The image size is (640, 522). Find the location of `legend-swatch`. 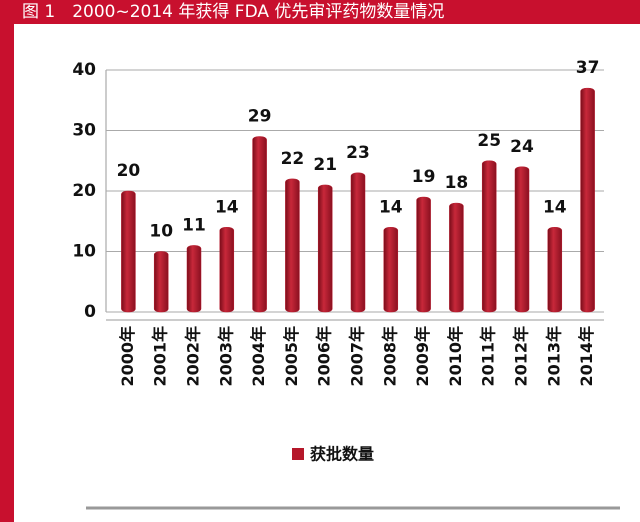

legend-swatch is located at coordinates (298, 454).